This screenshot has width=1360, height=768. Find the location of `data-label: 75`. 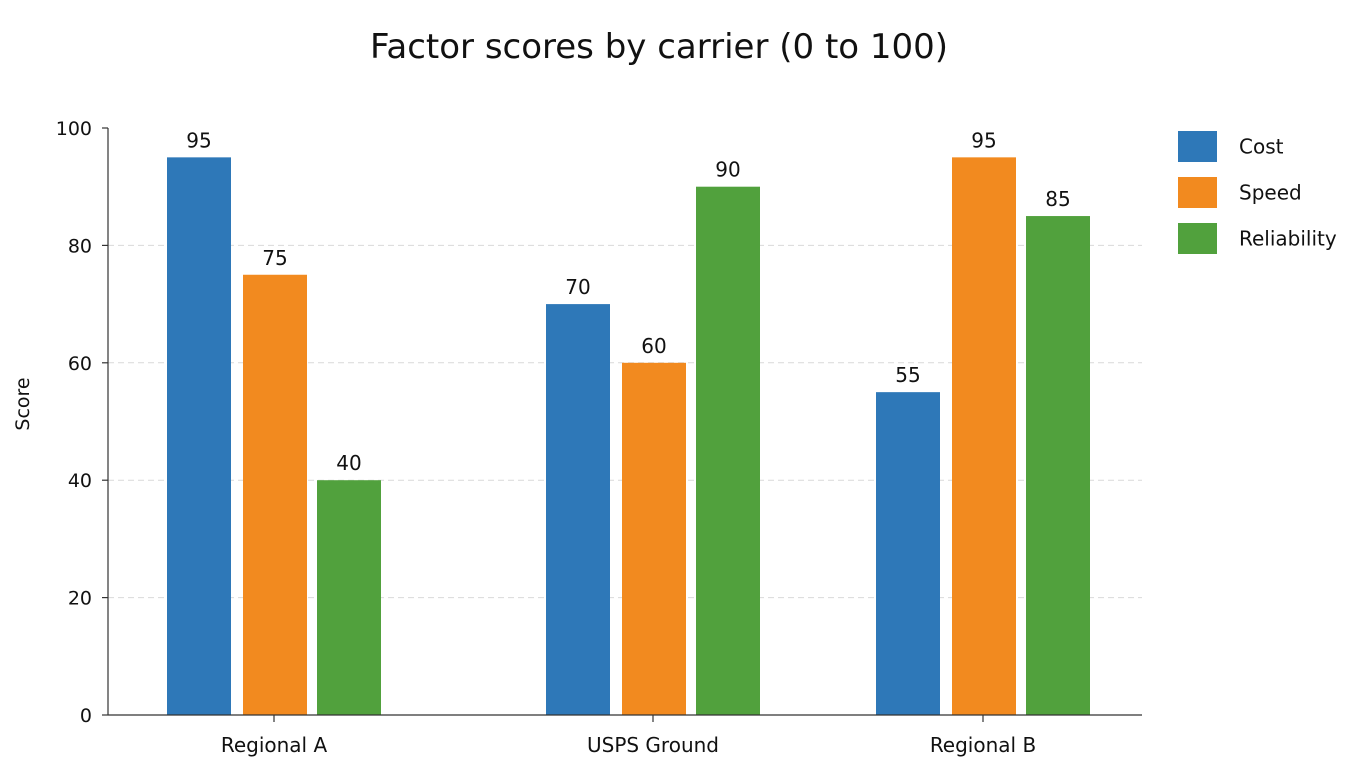

data-label: 75 is located at coordinates (274, 258).